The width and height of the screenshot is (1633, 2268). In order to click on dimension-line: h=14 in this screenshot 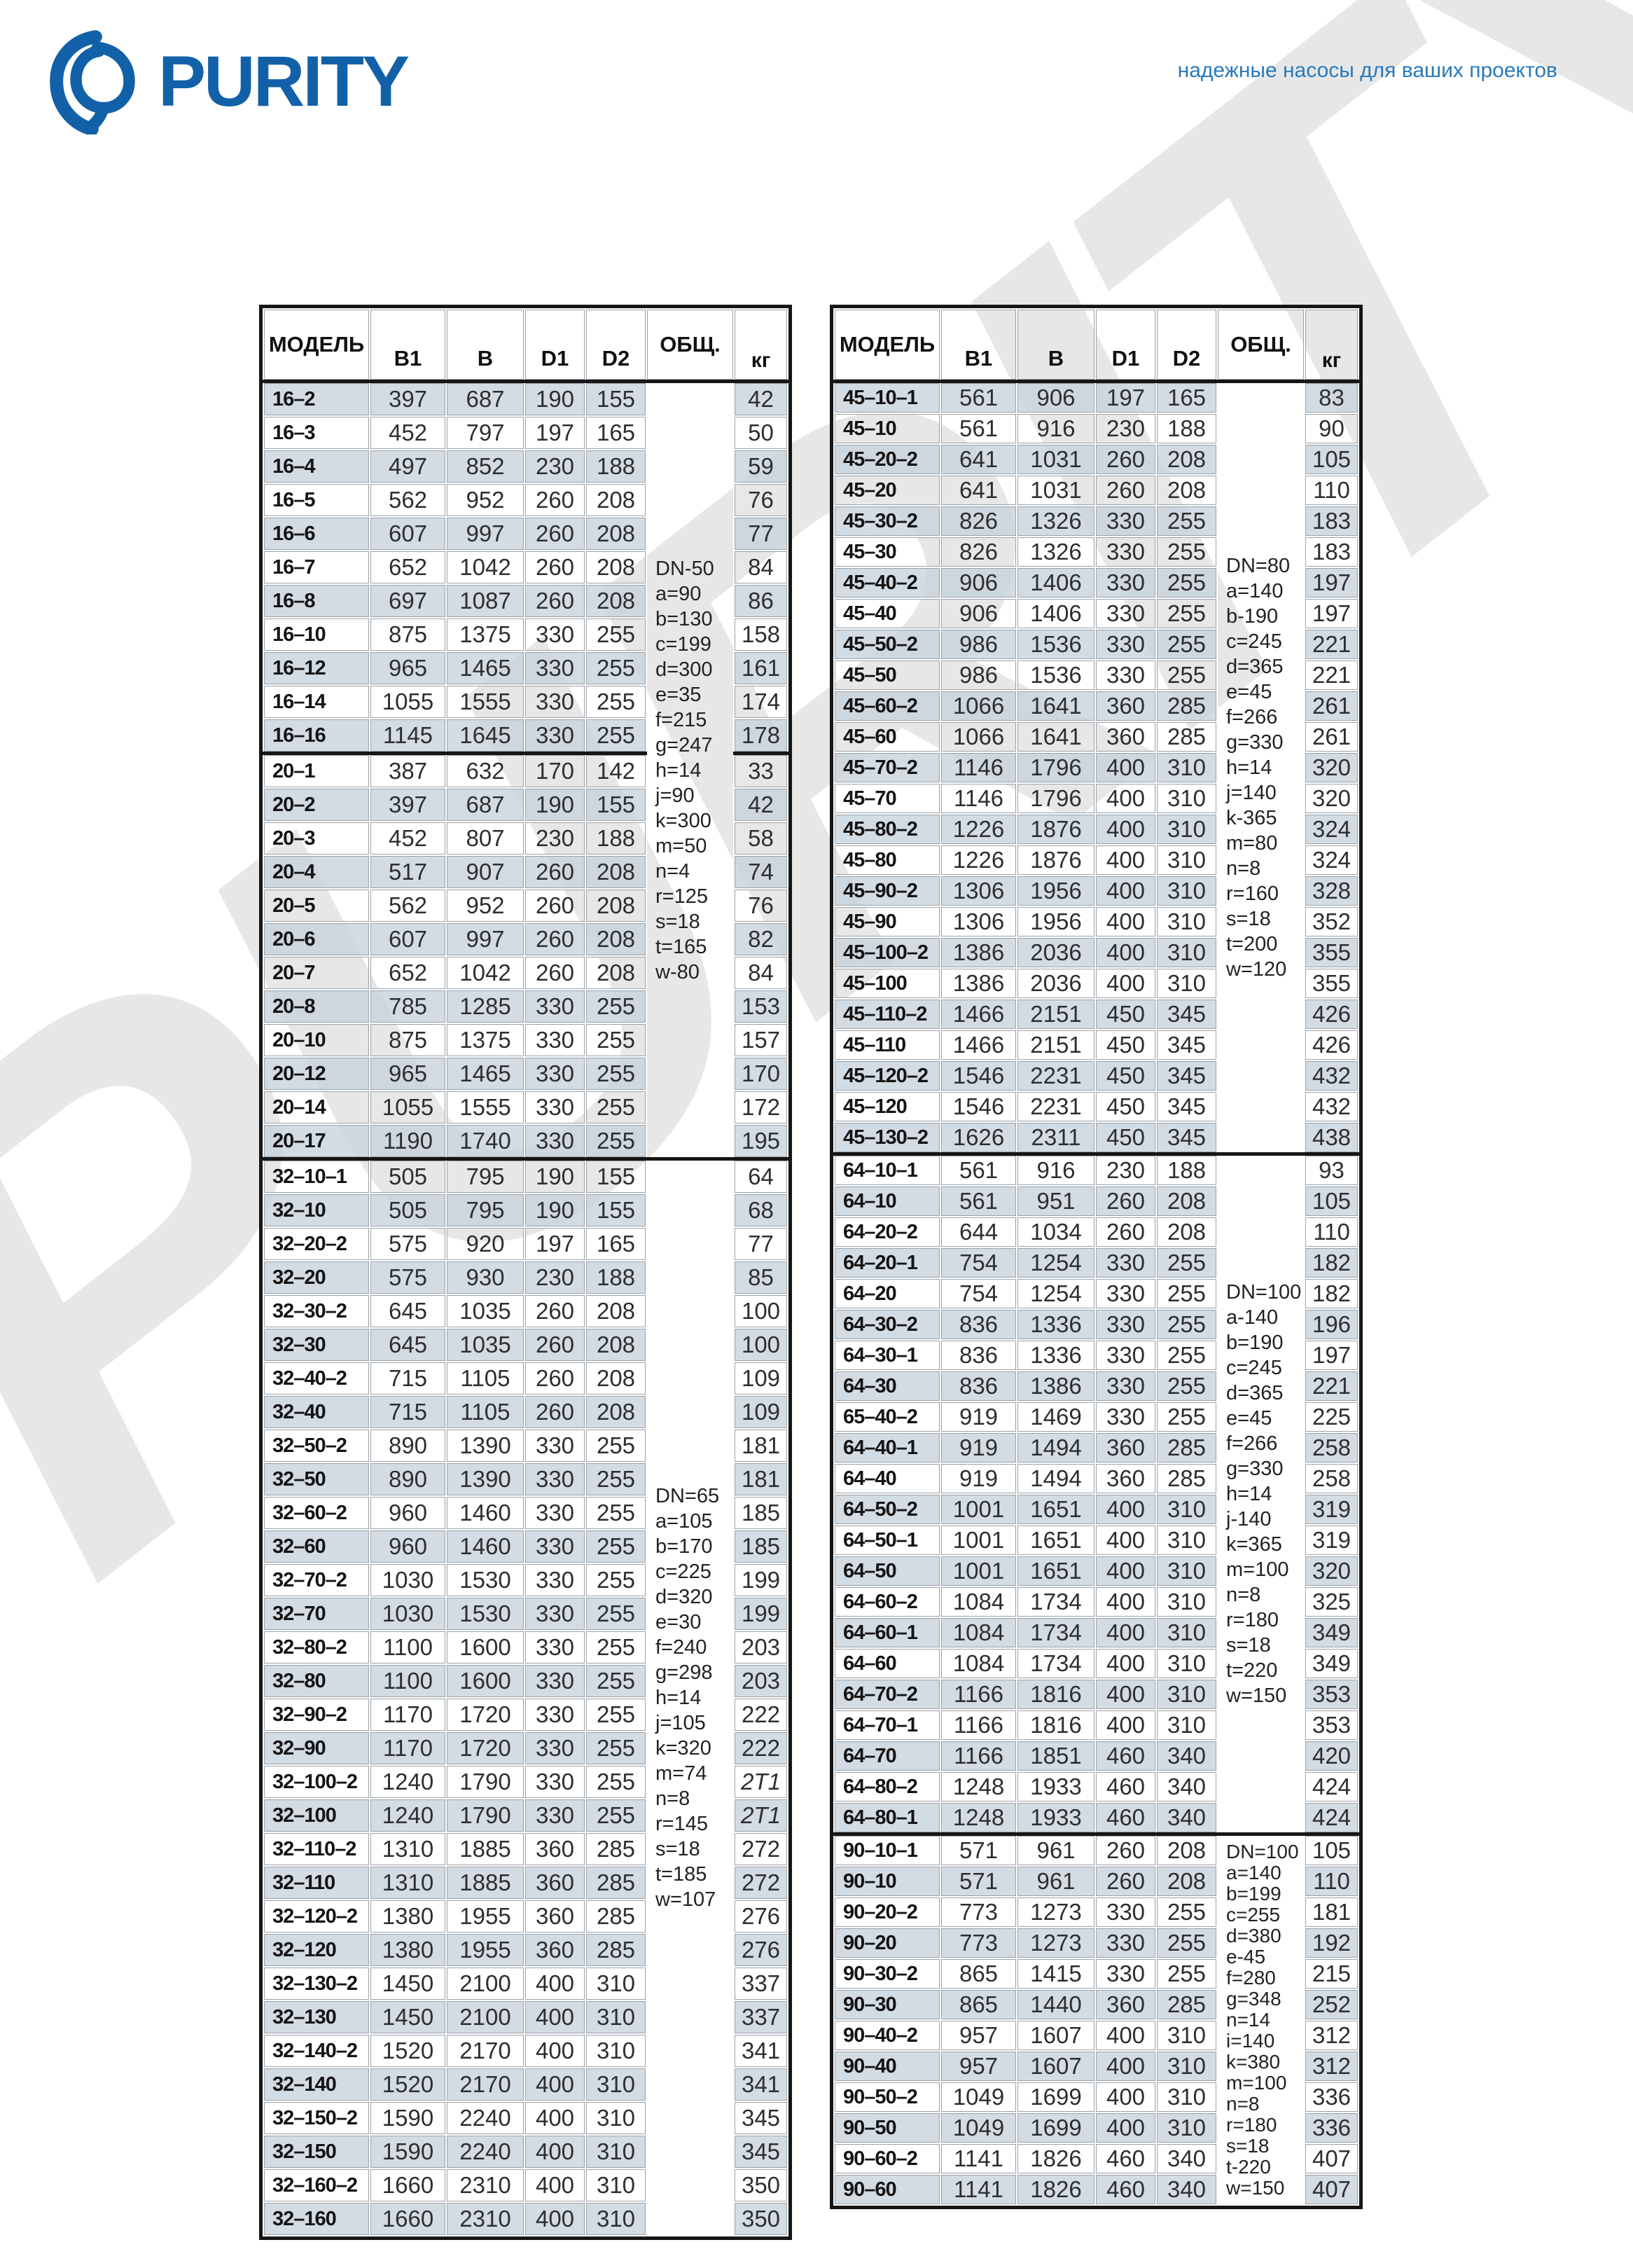, I will do `click(1249, 767)`.